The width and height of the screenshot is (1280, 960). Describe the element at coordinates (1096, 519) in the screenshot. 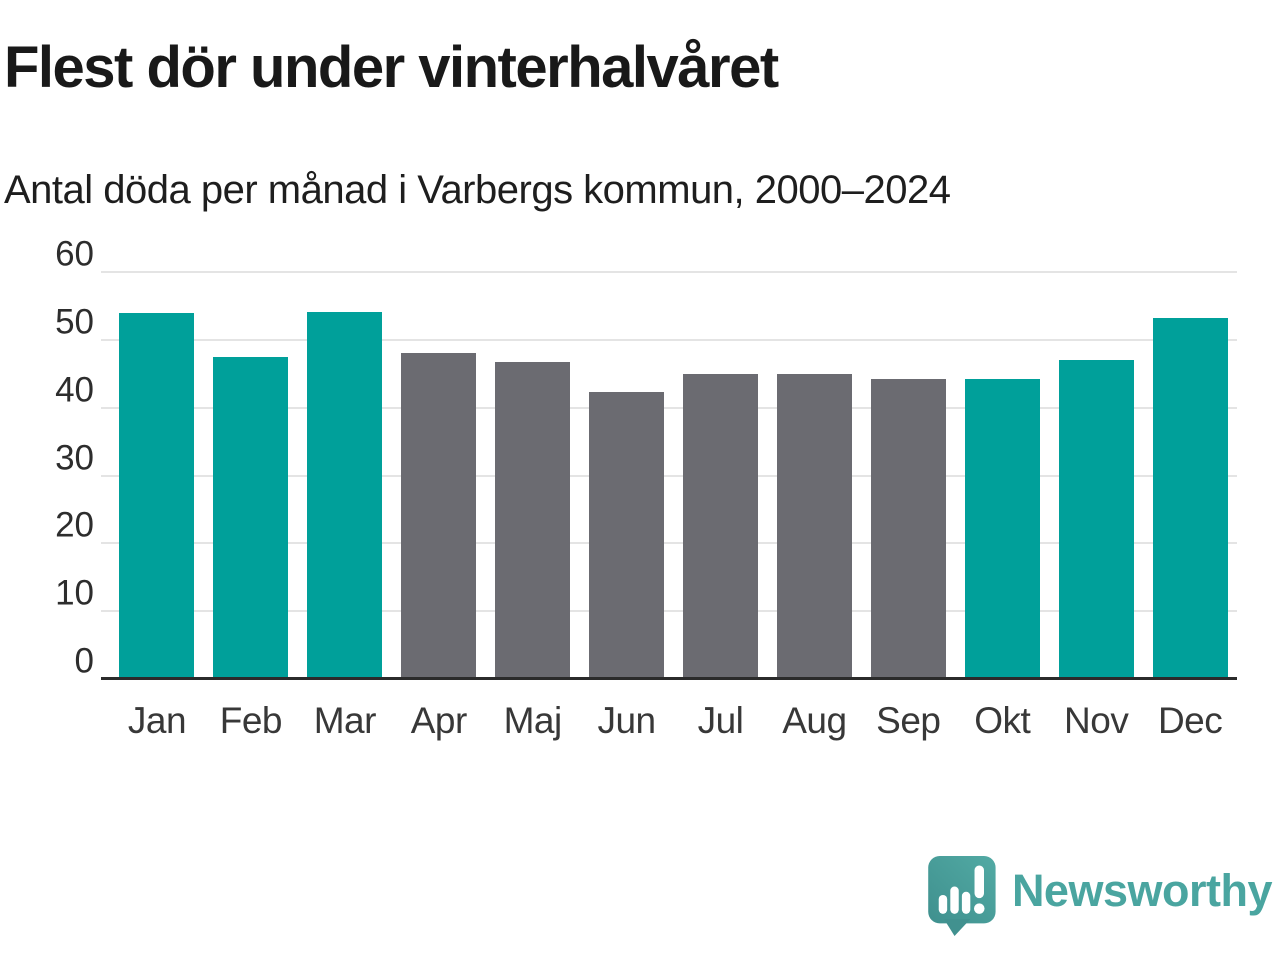

I see `bar-nov` at that location.